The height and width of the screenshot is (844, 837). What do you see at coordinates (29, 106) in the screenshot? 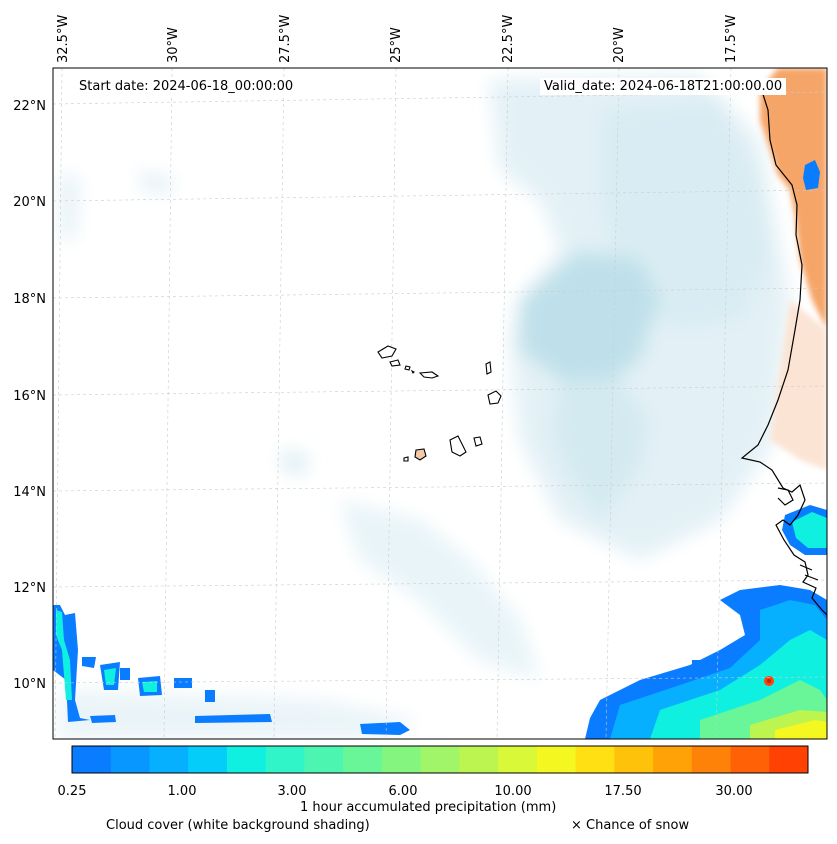
I see `lat-label: 22°N` at bounding box center [29, 106].